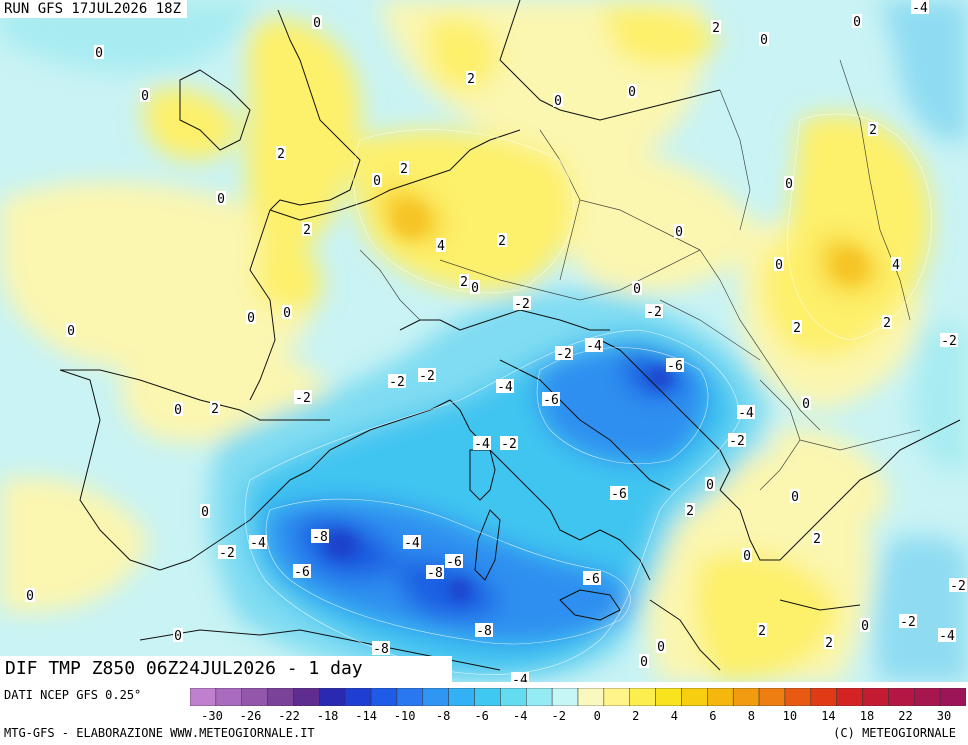  What do you see at coordinates (443, 716) in the screenshot?
I see `color-scale-tick-label: -8` at bounding box center [443, 716].